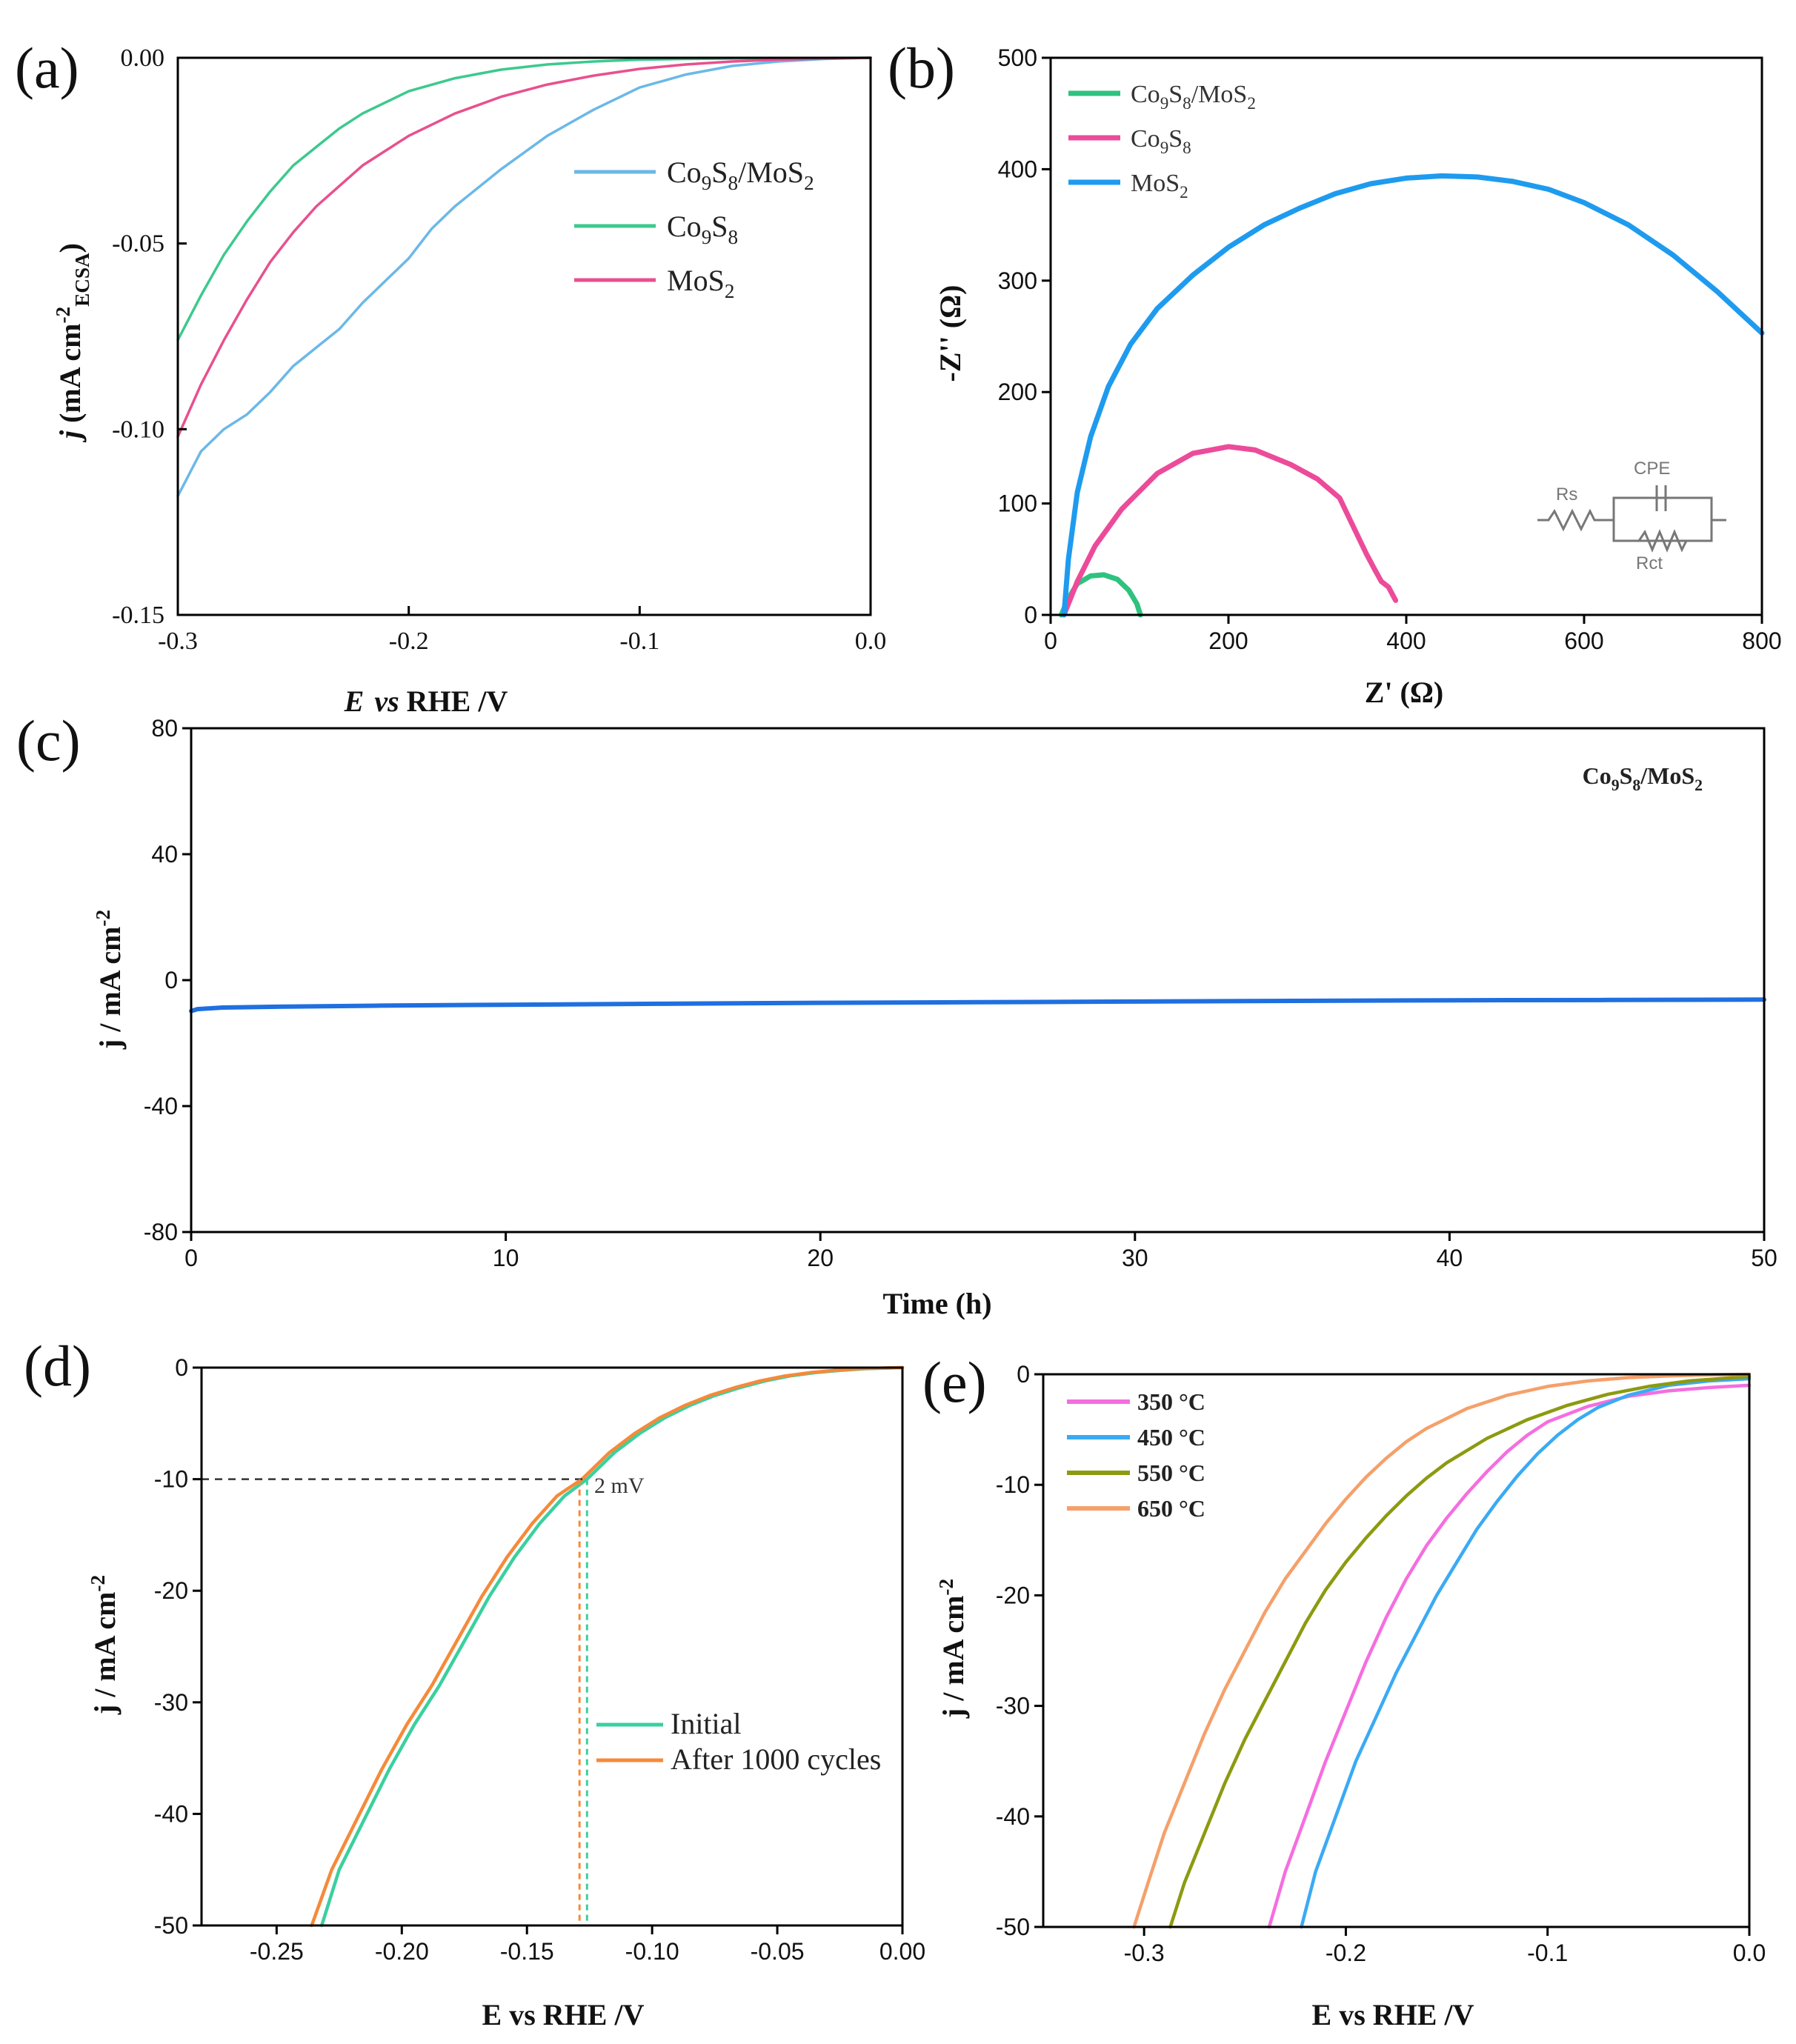 This screenshot has height=2044, width=1796. What do you see at coordinates (1024, 1374) in the screenshot?
I see `panel-e-y-tick-label: 0` at bounding box center [1024, 1374].